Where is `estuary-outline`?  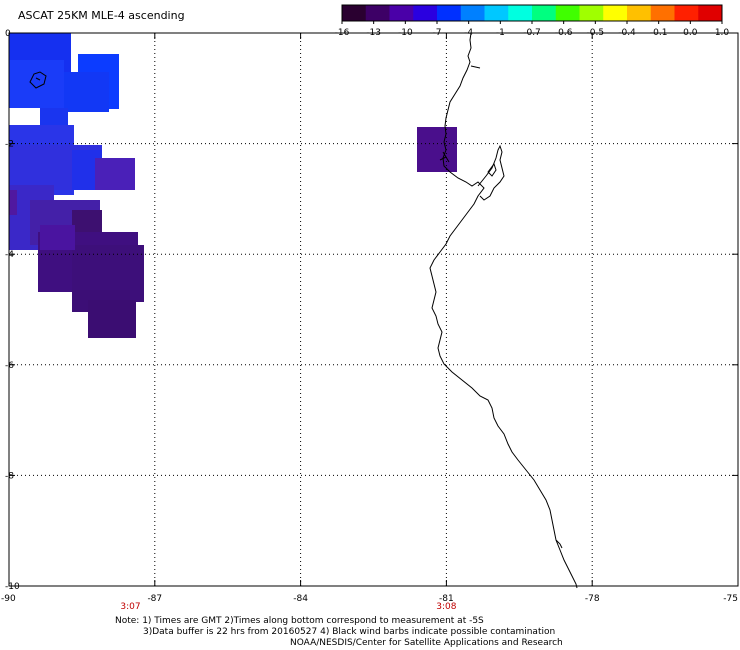
estuary-outline is located at coordinates (492, 169).